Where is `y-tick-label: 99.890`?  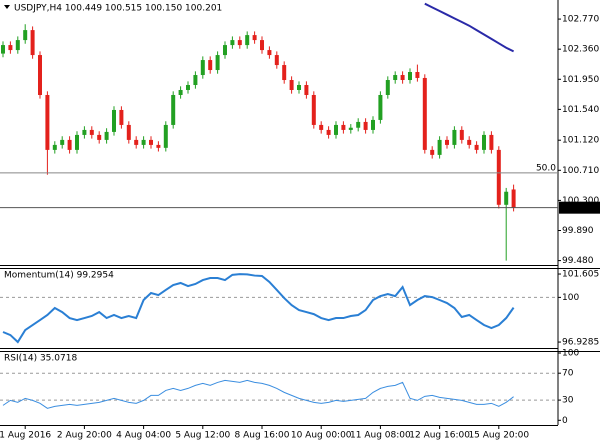 y-tick-label: 99.890 is located at coordinates (578, 231).